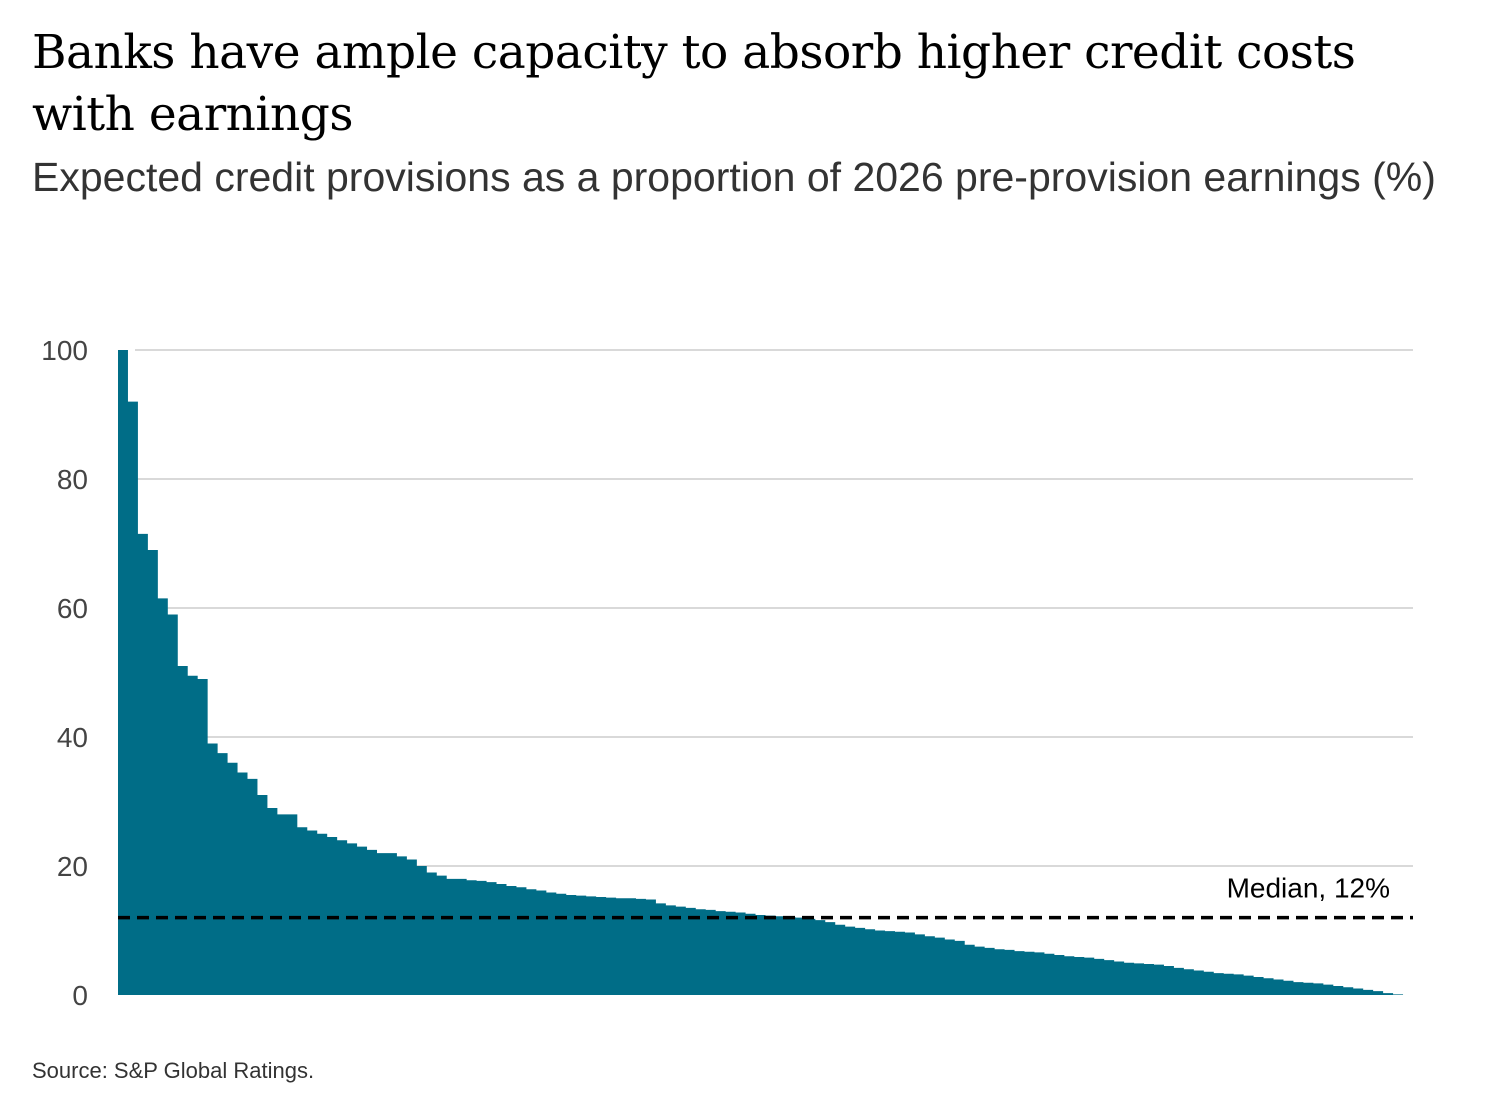 This screenshot has height=1105, width=1500. What do you see at coordinates (80, 995) in the screenshot?
I see `y-tick-label: 0` at bounding box center [80, 995].